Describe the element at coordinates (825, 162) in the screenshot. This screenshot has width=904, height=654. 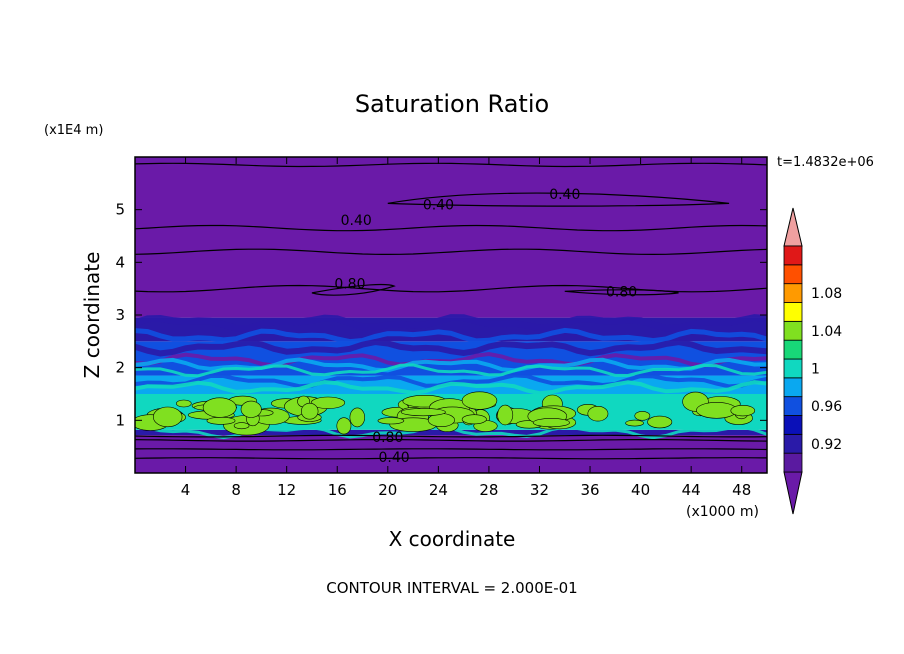
I see `time-label: t=1.4832e+06` at that location.